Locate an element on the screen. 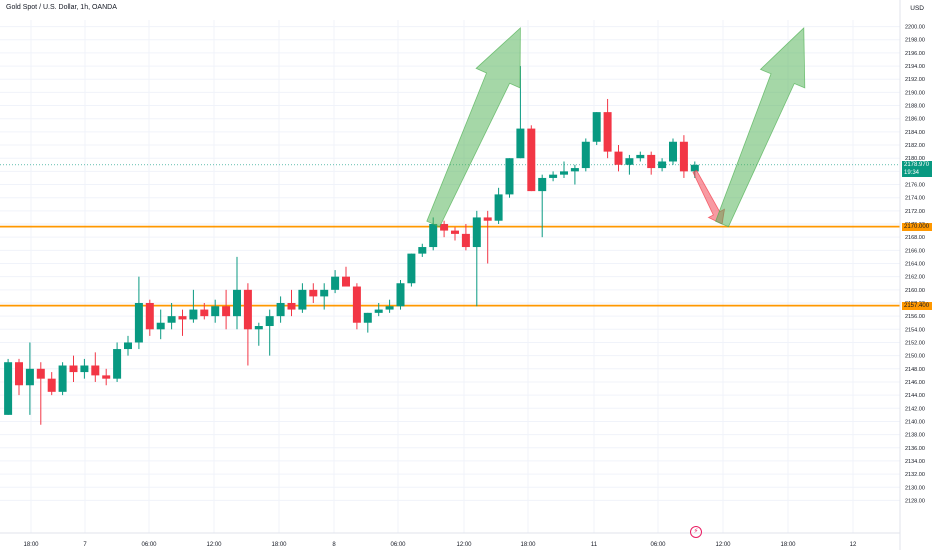 Image resolution: width=932 pixels, height=550 pixels. time-tick-label: 7 is located at coordinates (85, 545).